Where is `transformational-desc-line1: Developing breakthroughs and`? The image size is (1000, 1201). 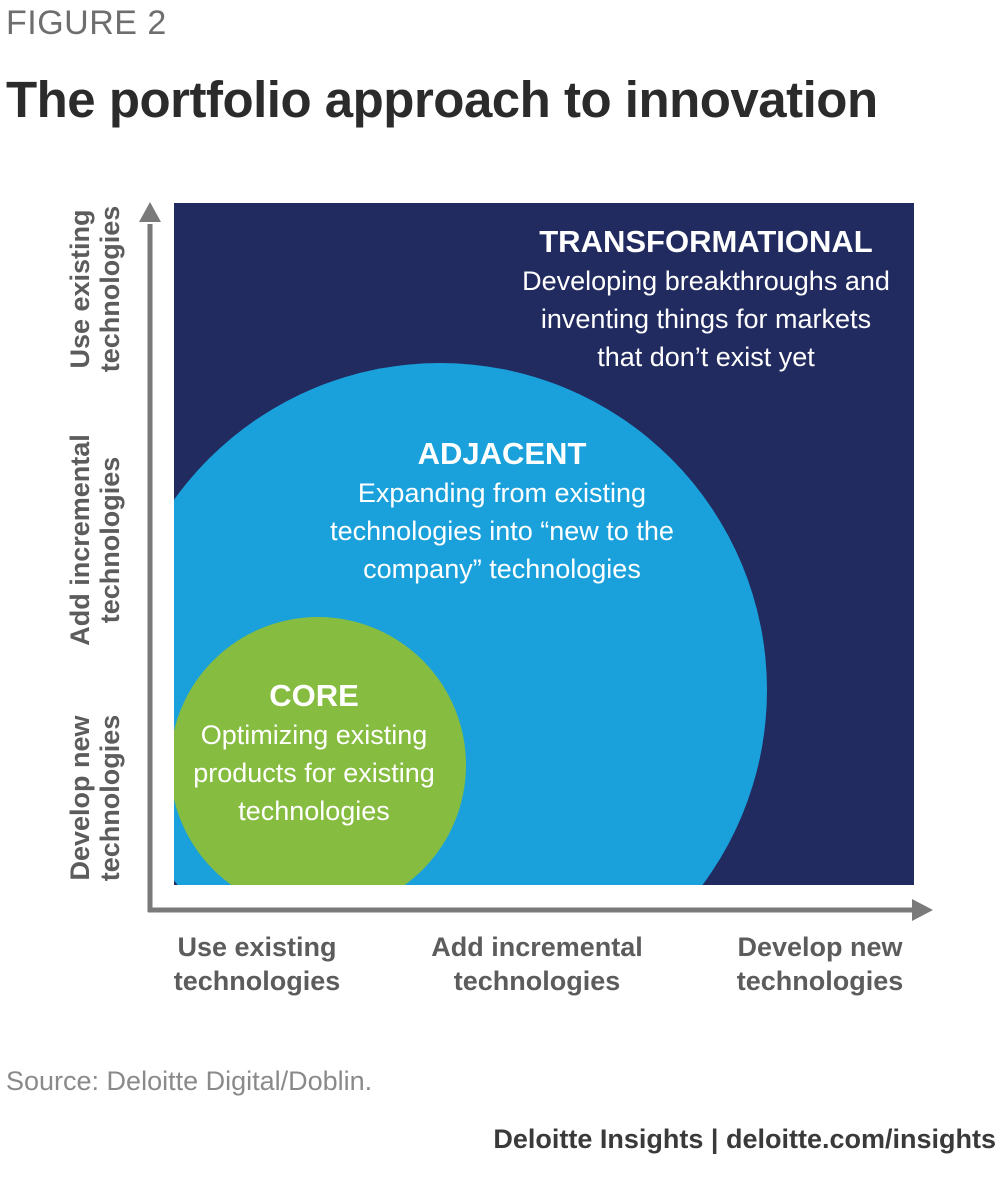 transformational-desc-line1: Developing breakthroughs and is located at coordinates (706, 281).